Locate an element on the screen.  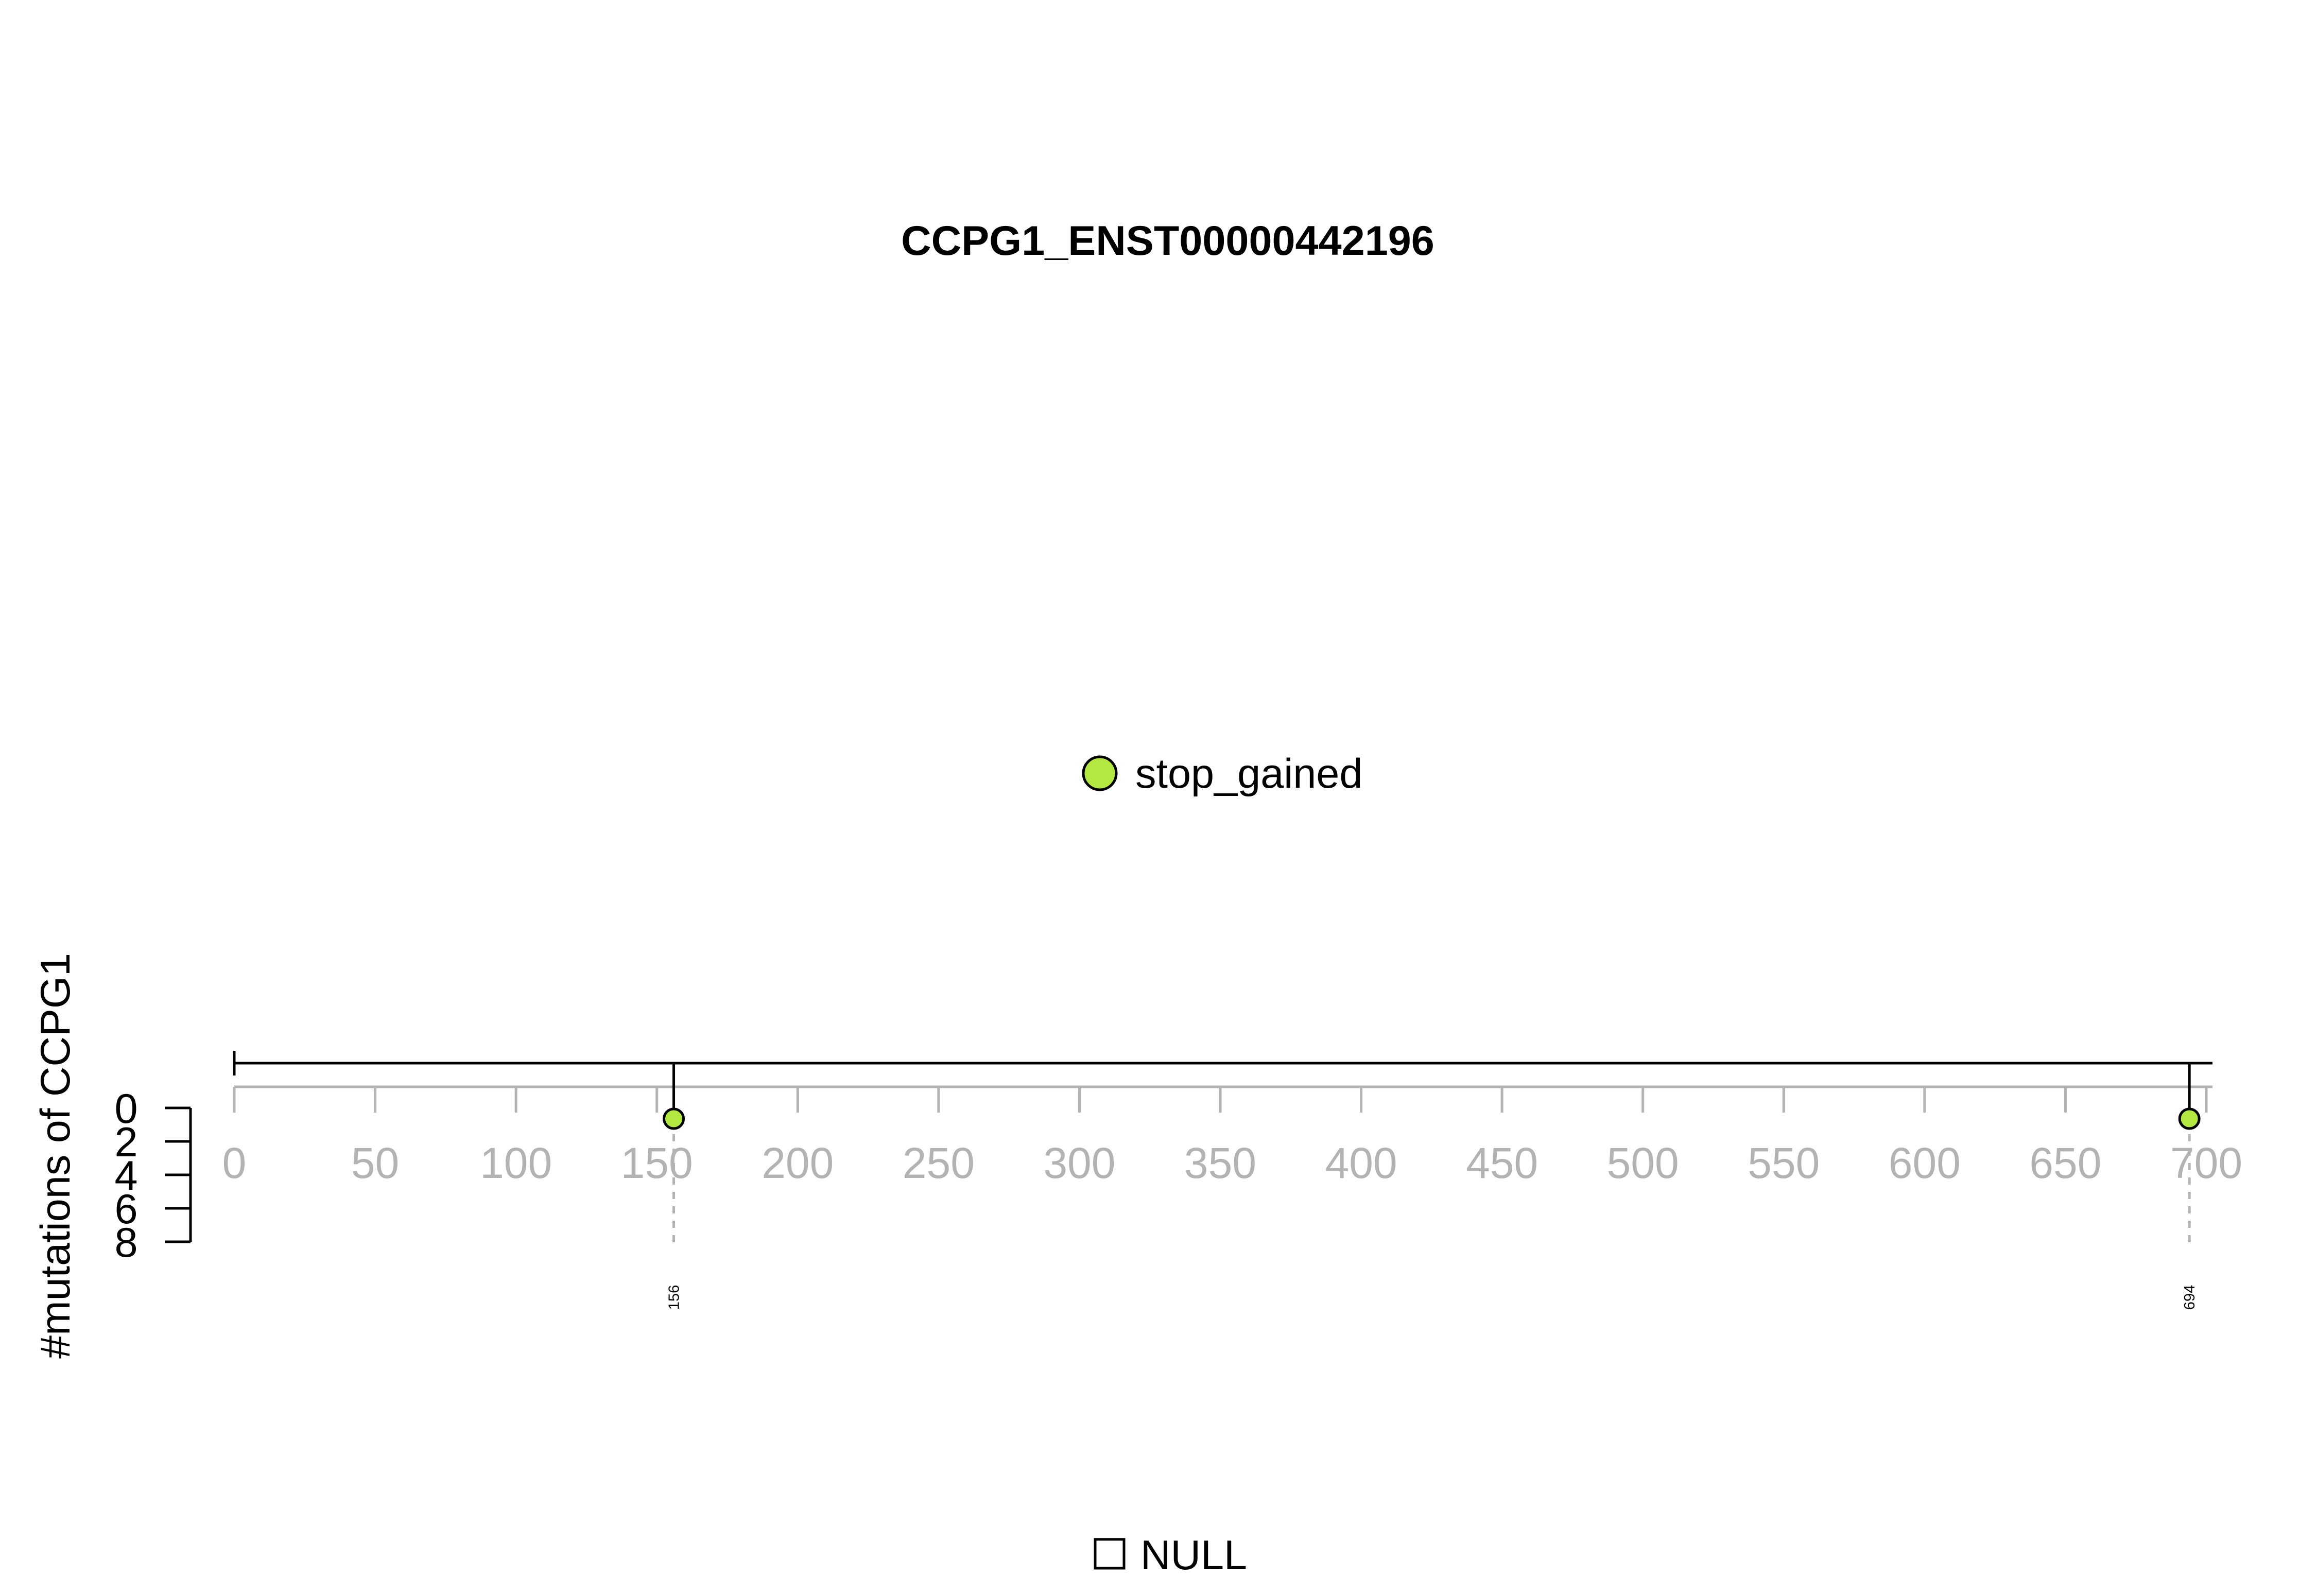
legend-label: NULL is located at coordinates (1193, 1555).